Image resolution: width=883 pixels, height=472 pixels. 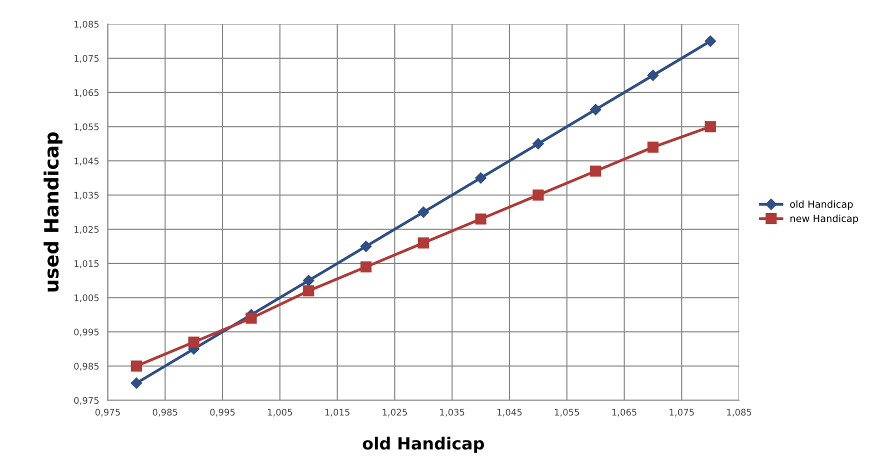 What do you see at coordinates (86, 298) in the screenshot?
I see `y-tick-label: 1,005` at bounding box center [86, 298].